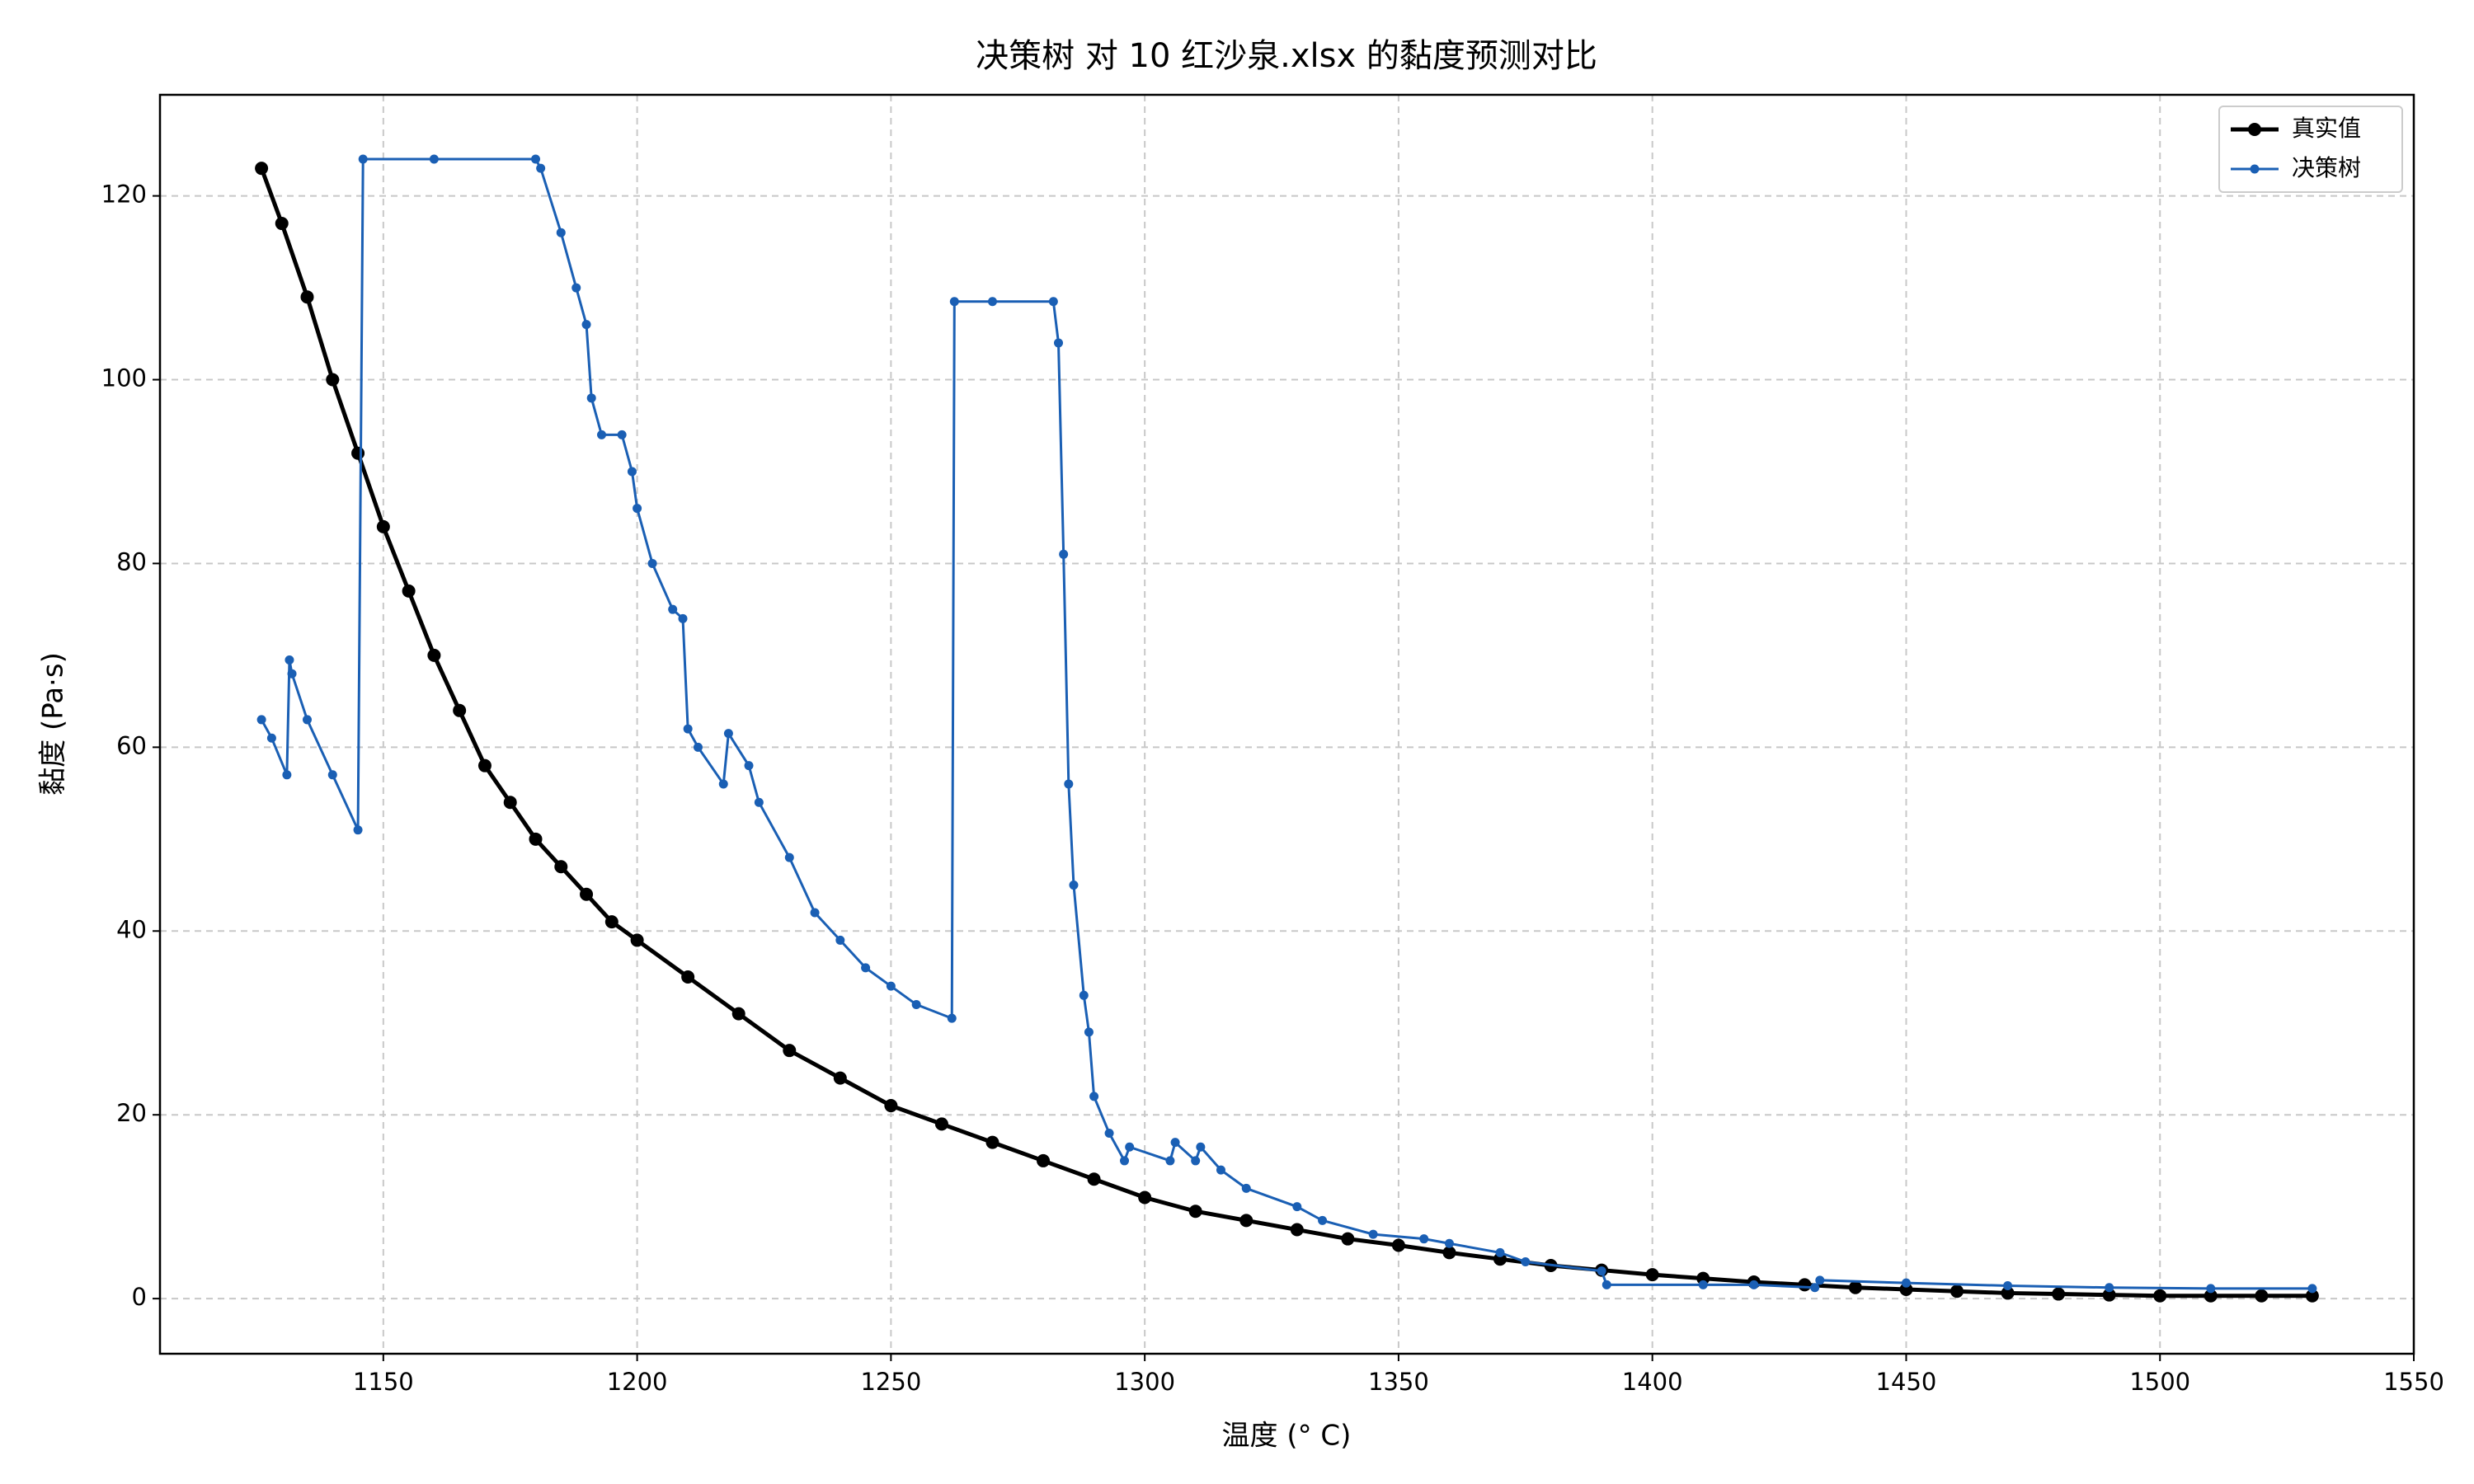 Image resolution: width=2474 pixels, height=1484 pixels. Describe the element at coordinates (1286, 56) in the screenshot. I see `chart-title: 决策树 对 10 红沙泉.xlsx 的黏度预测对比` at that location.